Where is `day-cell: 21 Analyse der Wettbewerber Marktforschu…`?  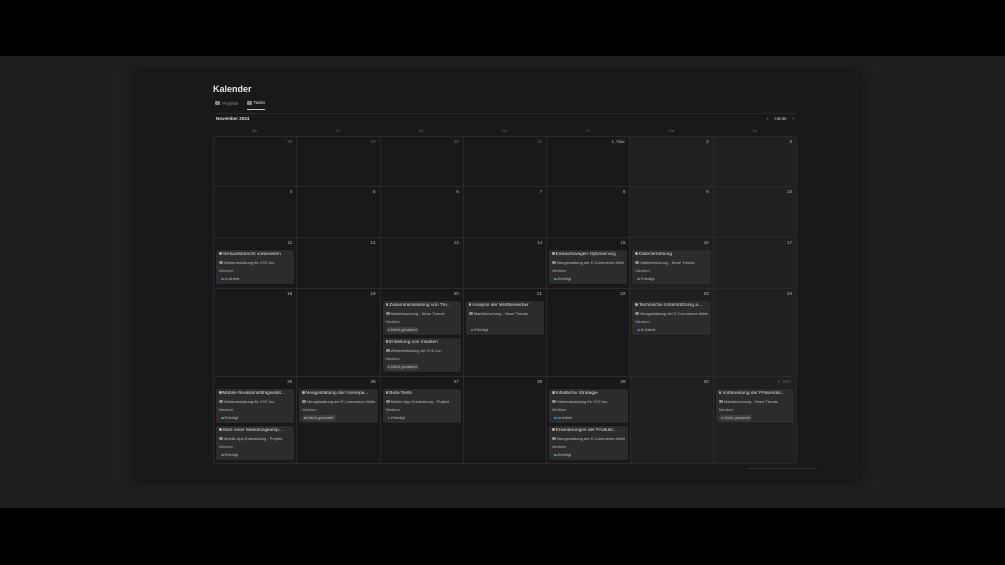 day-cell: 21 Analyse der Wettbewerber Marktforschu… is located at coordinates (505, 333).